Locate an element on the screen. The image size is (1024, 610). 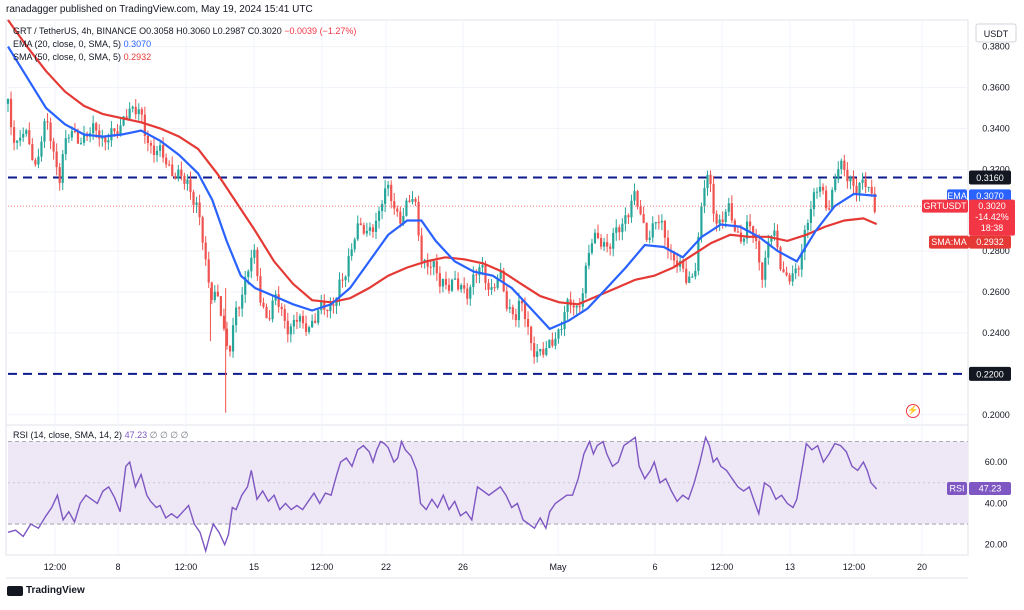
tradingview-logo: TradingView is located at coordinates (46, 590).